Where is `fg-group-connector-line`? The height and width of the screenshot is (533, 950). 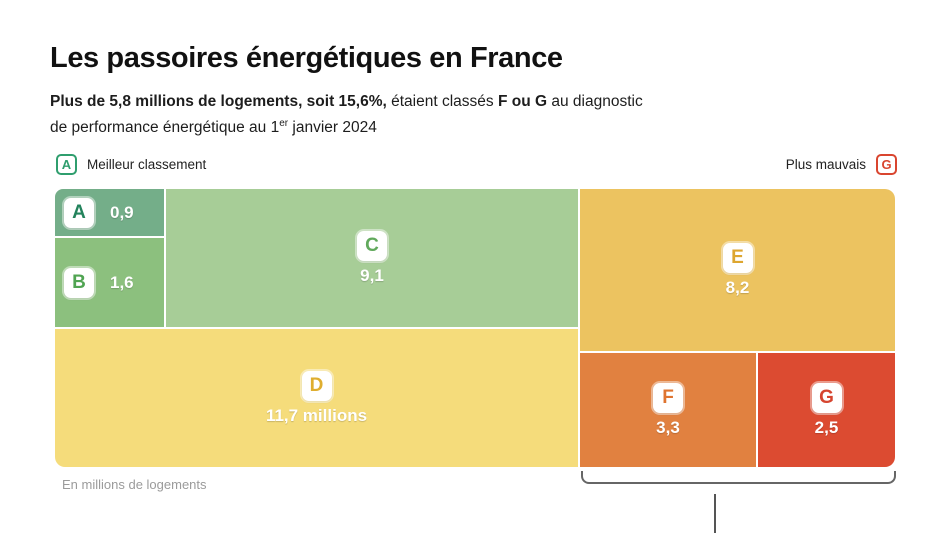
fg-group-connector-line is located at coordinates (715, 513).